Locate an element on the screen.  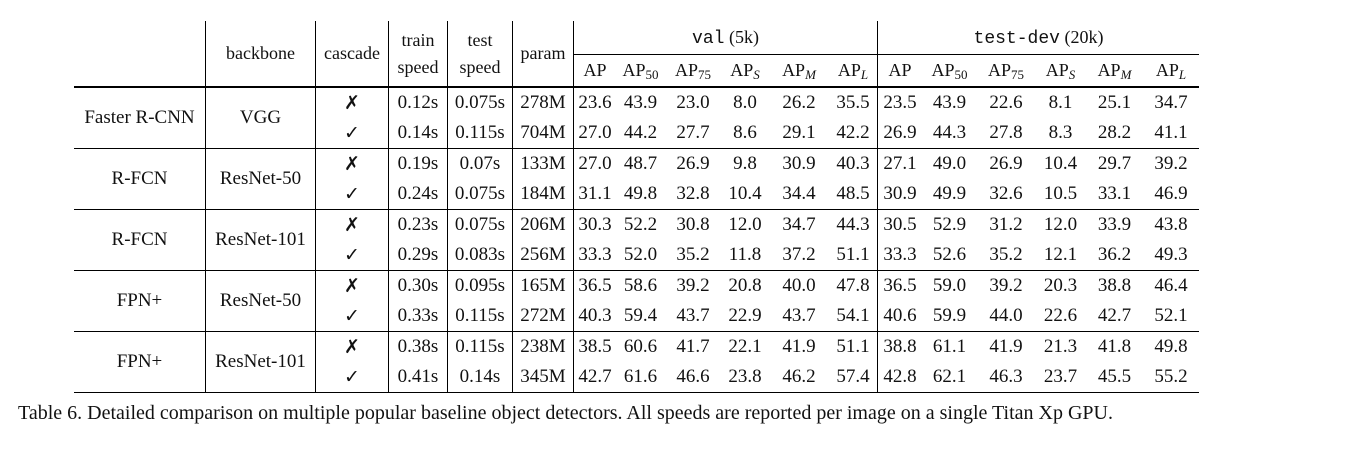
val-metric-cell: 48.5 is located at coordinates (853, 194).